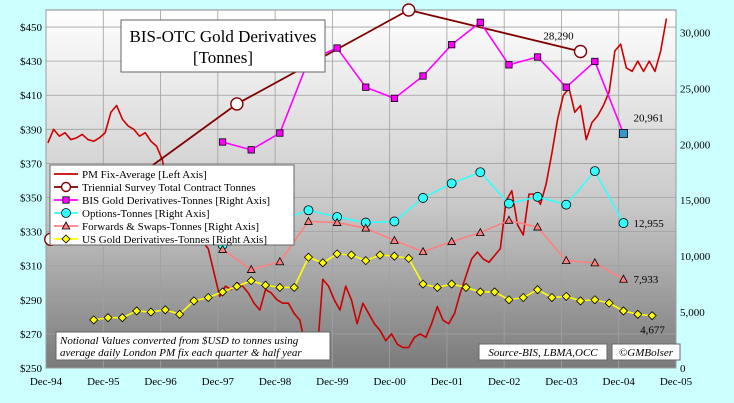 This screenshot has height=403, width=734. What do you see at coordinates (223, 36) in the screenshot?
I see `chart-title: BIS-OTC Gold Derivatives` at bounding box center [223, 36].